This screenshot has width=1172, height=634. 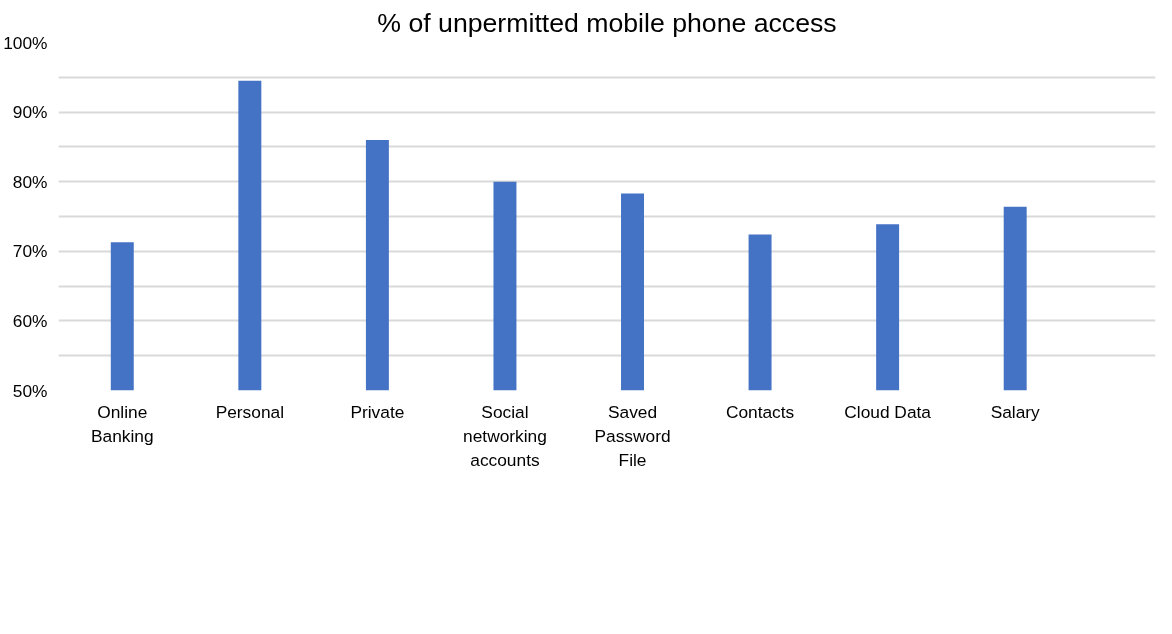 I want to click on y-tick-label: 100%, so click(x=25, y=42).